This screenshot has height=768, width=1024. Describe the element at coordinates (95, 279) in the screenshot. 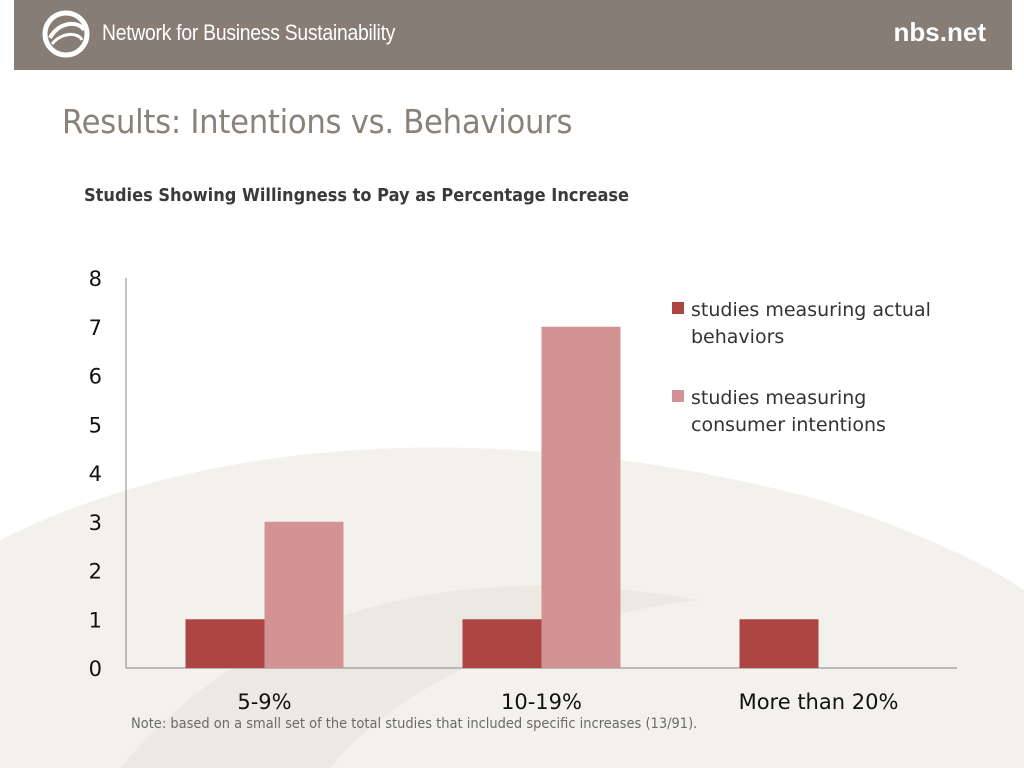

I see `y-tick-label: 8` at that location.